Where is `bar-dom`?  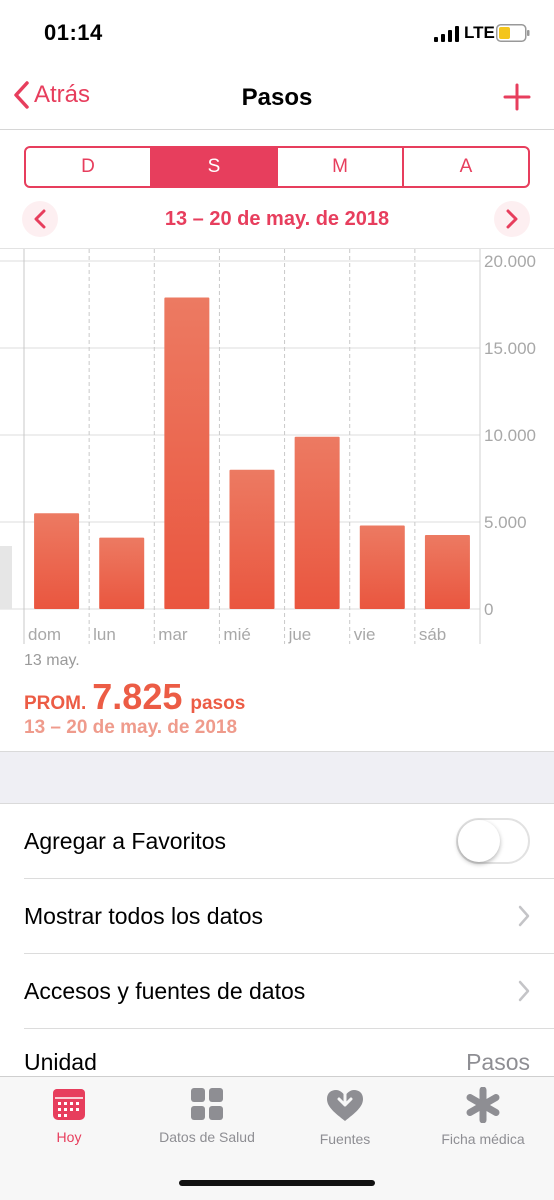
bar-dom is located at coordinates (57, 561).